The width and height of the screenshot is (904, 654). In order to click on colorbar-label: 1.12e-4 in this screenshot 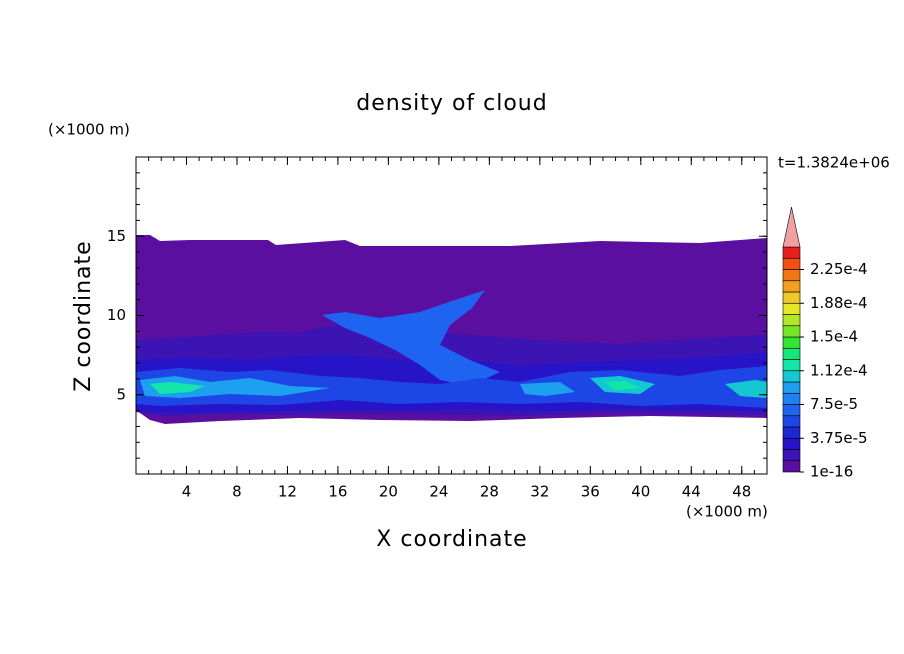, I will do `click(839, 370)`.